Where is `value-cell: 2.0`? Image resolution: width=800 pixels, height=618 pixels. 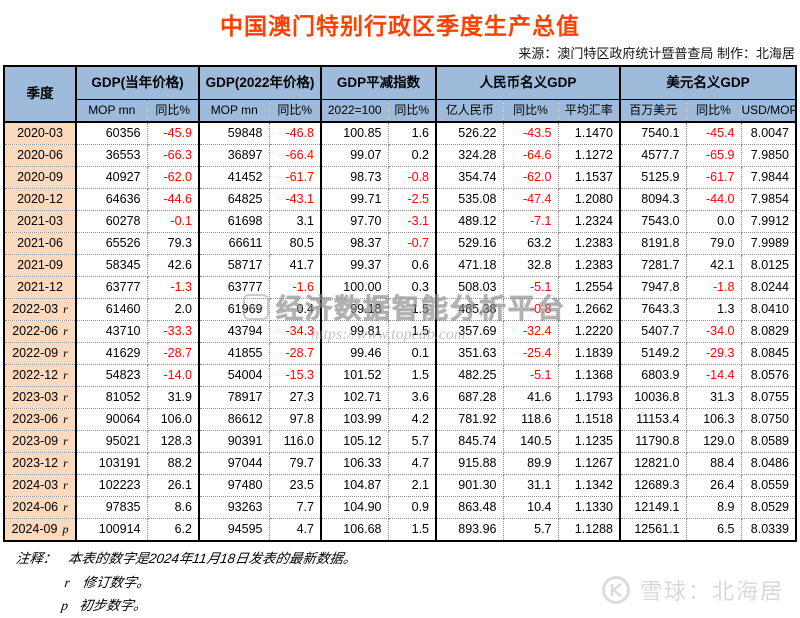
value-cell: 2.0 is located at coordinates (173, 309).